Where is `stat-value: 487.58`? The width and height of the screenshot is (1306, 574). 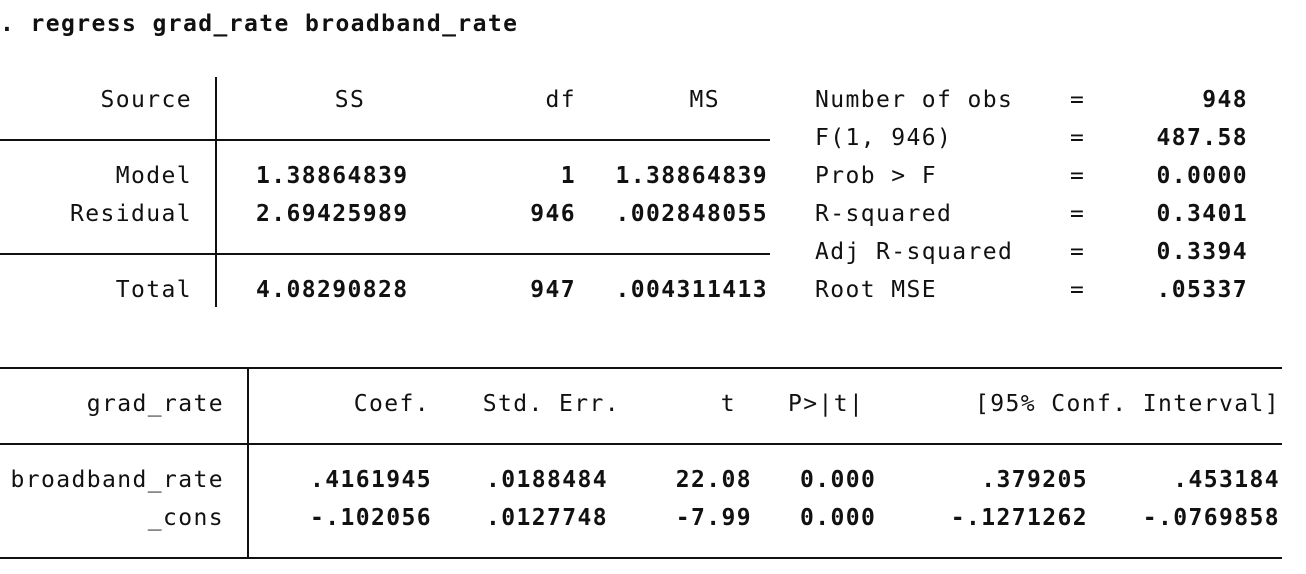
stat-value: 487.58 is located at coordinates (1202, 138).